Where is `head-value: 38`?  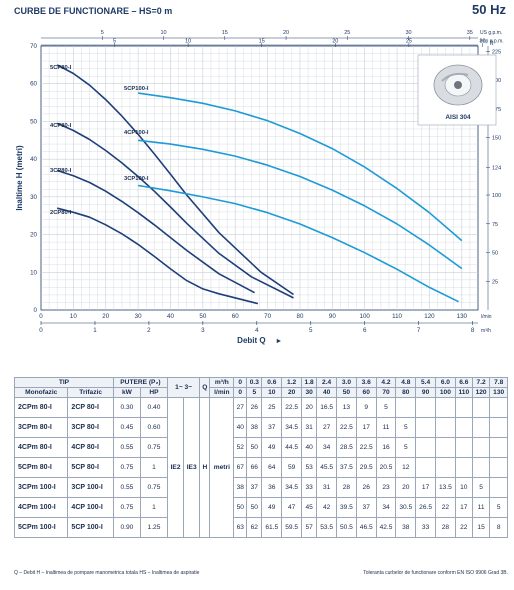
head-value: 38 is located at coordinates (254, 427).